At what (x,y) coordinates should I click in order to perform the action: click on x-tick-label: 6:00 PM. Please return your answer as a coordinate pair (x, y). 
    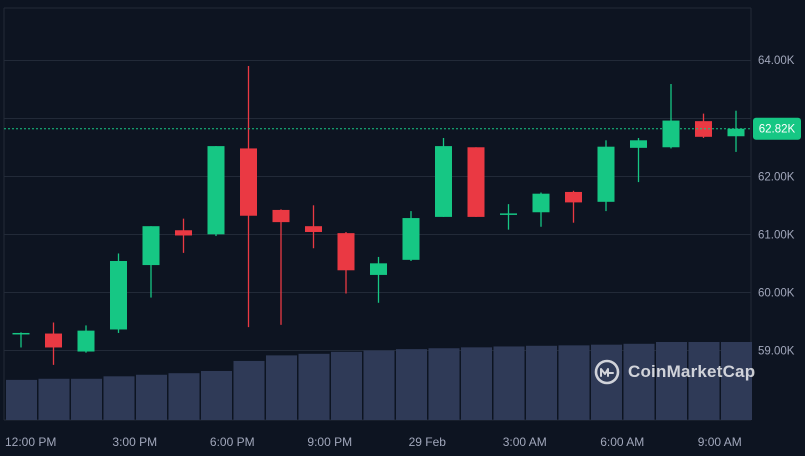
    Looking at the image, I should click on (232, 442).